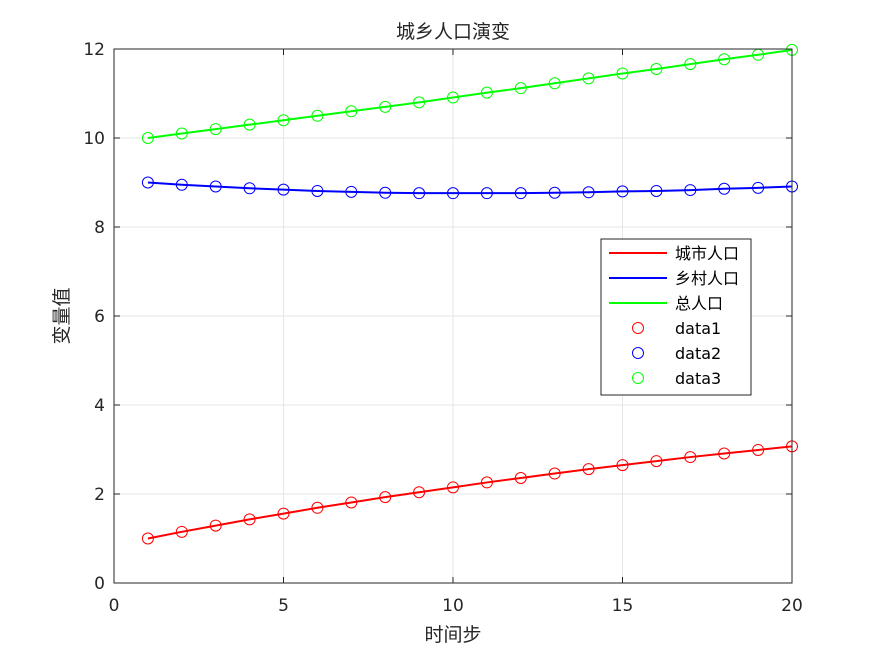  Describe the element at coordinates (707, 253) in the screenshot. I see `legend-entry-label: 城市人口` at that location.